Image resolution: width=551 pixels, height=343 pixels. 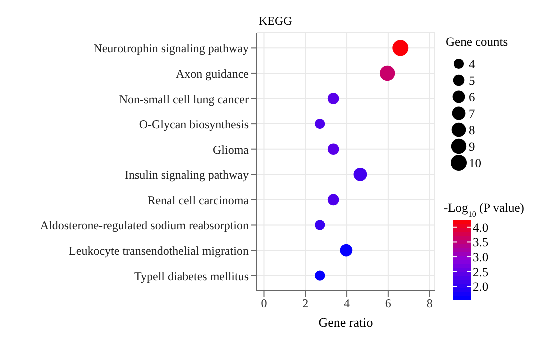 I want to click on y-tick-label: Renal cell carcinoma, so click(x=199, y=200).